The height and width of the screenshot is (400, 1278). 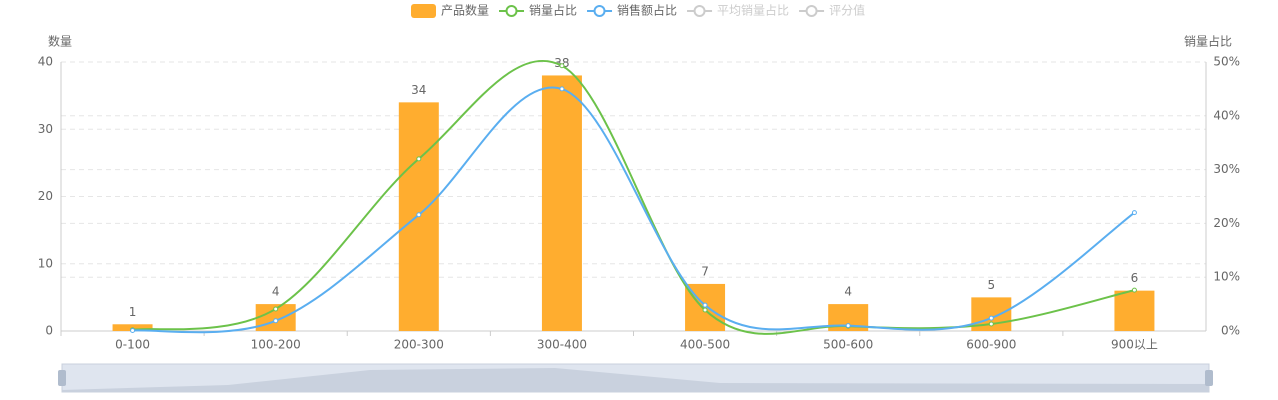 I want to click on y-axis-label: 数量, so click(x=60, y=41).